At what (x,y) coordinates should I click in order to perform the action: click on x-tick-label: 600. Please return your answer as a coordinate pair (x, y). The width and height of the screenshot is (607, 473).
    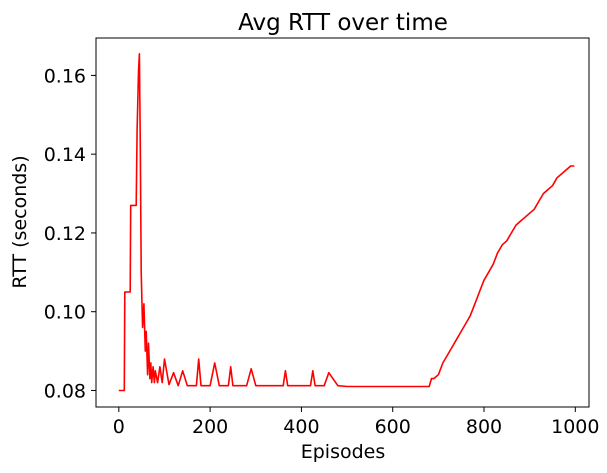
    Looking at the image, I should click on (393, 427).